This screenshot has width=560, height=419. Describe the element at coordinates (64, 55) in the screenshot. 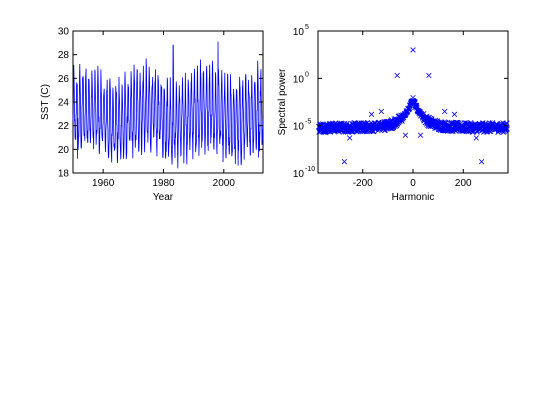

I see `sst-y-tick-label: 28` at that location.